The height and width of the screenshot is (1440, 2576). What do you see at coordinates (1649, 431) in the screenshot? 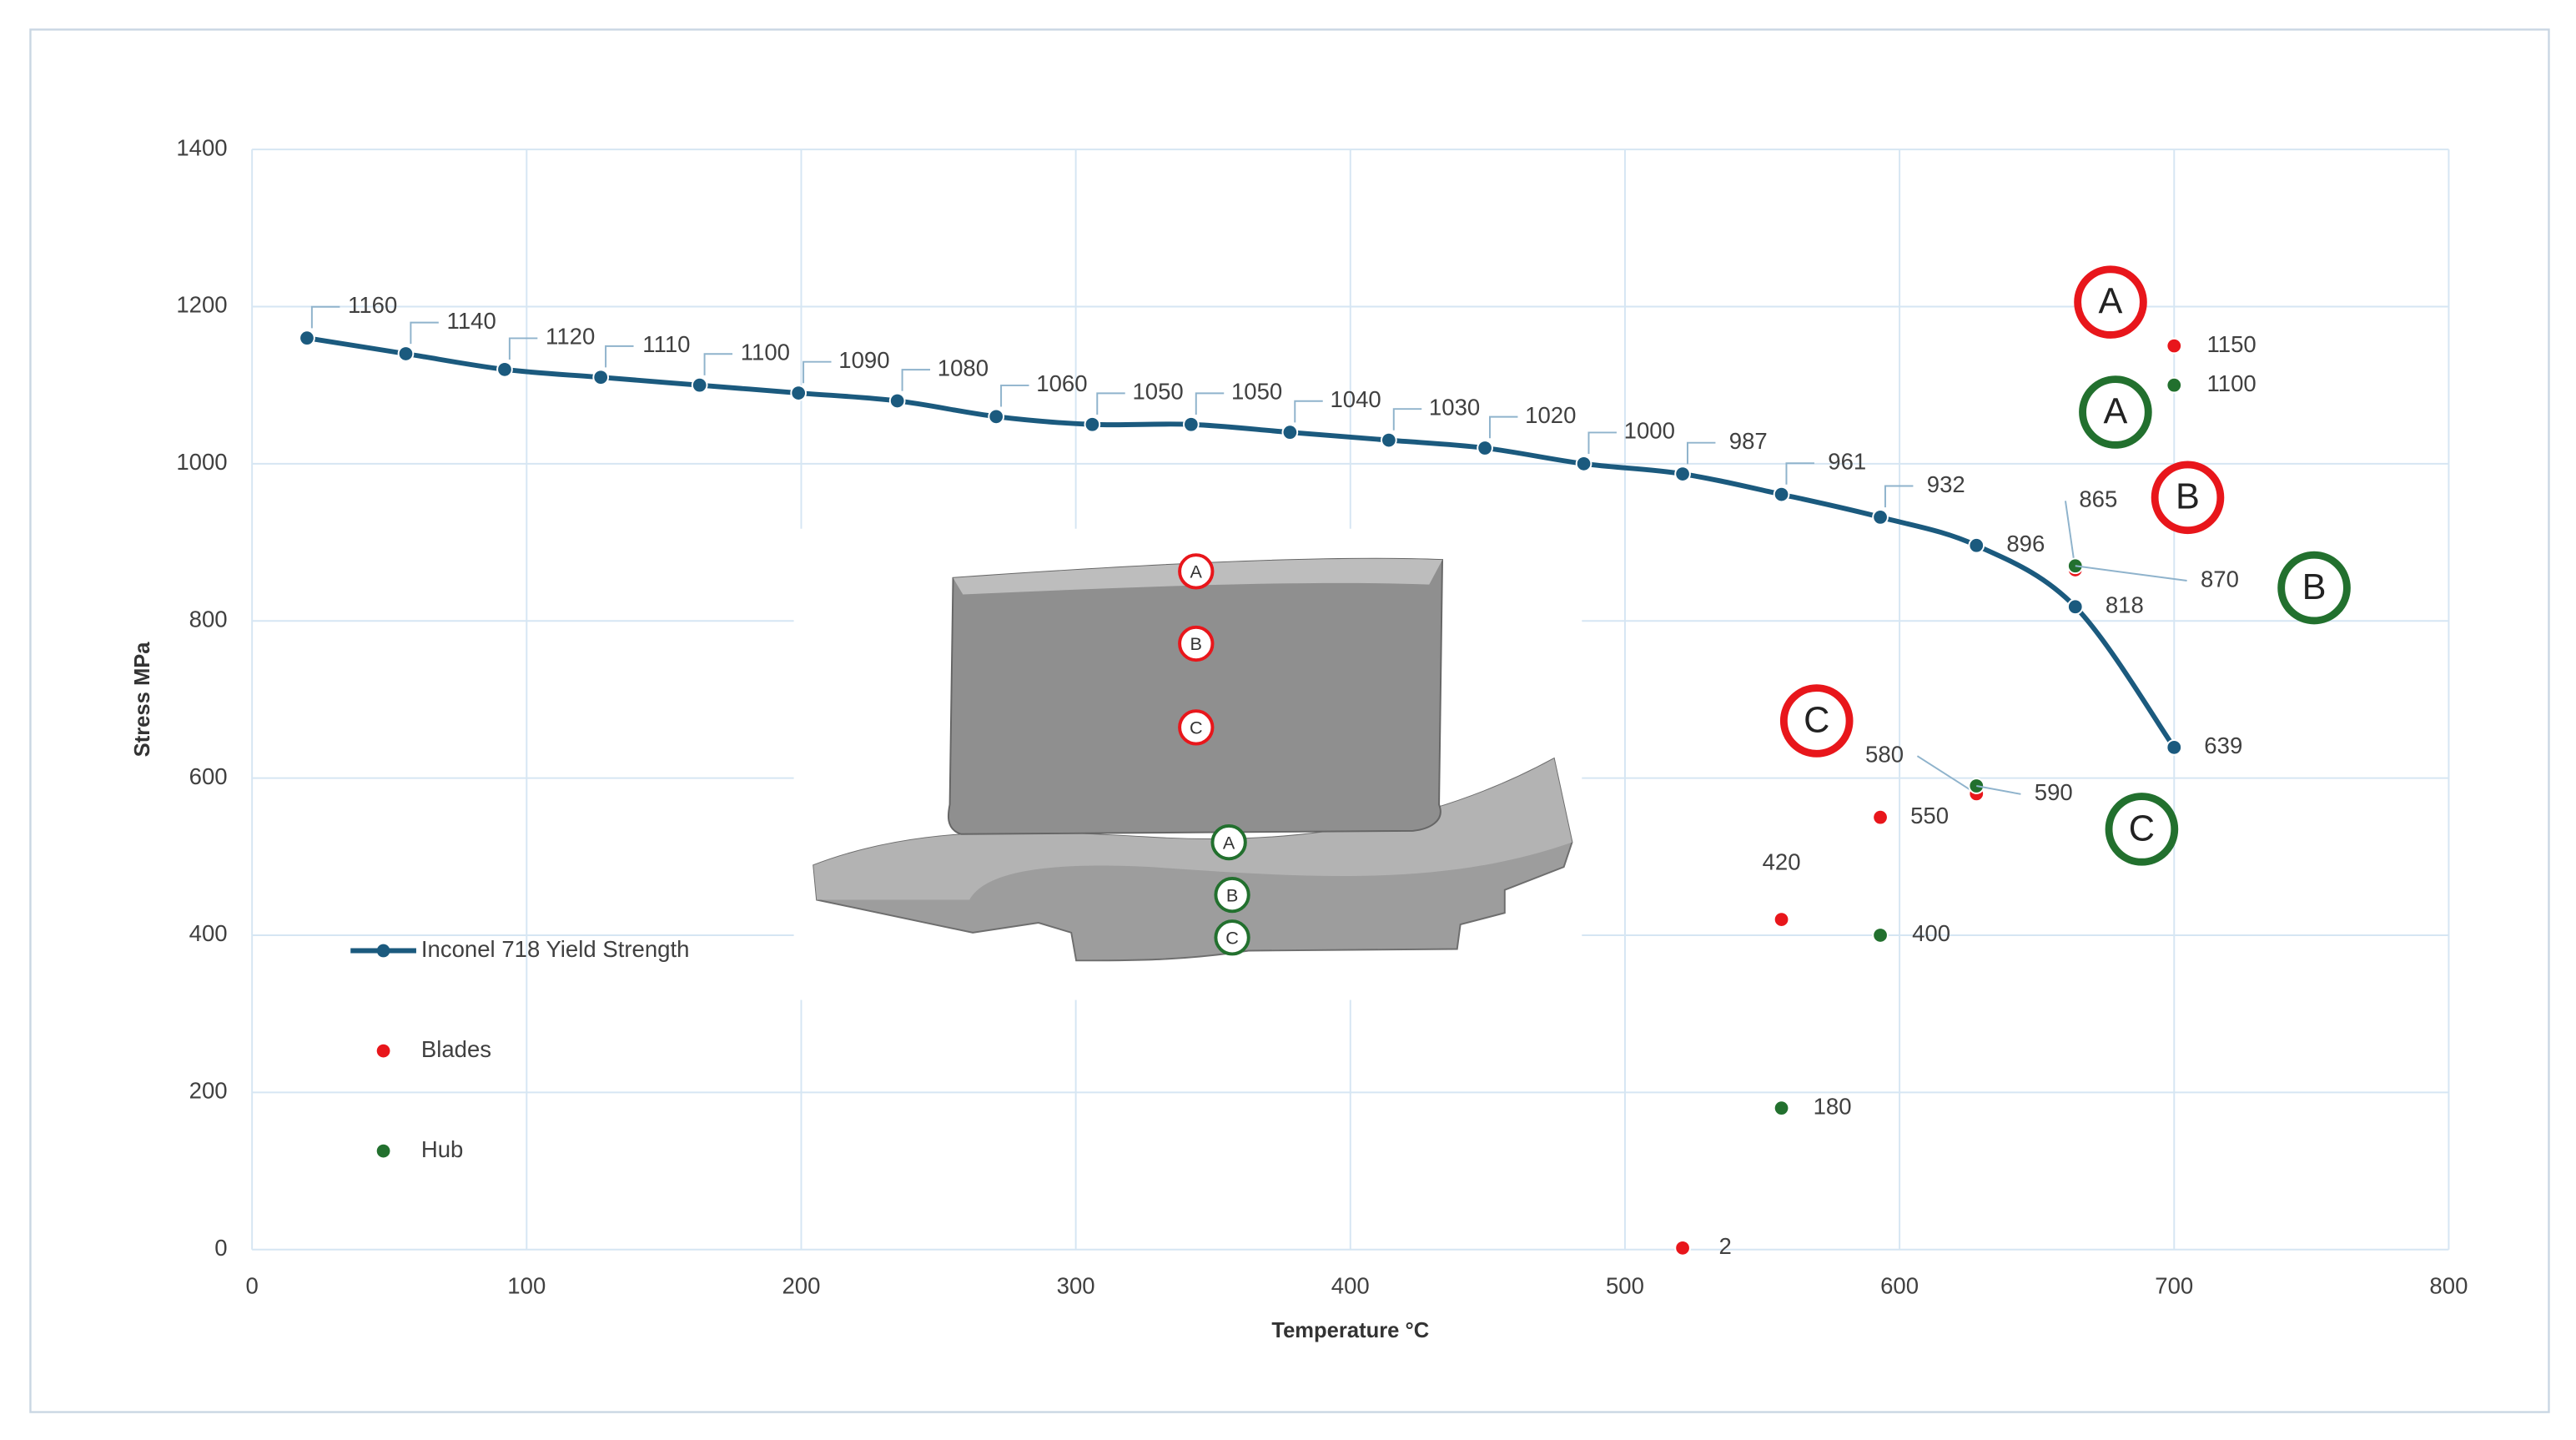
I see `data-label: 1000` at bounding box center [1649, 431].